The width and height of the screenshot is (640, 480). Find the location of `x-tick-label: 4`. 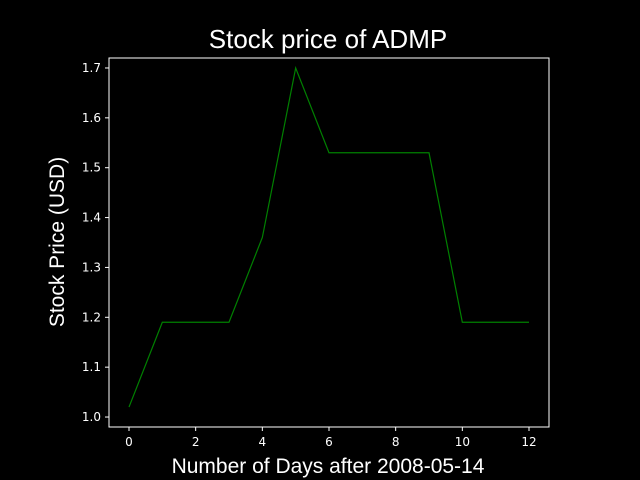

x-tick-label: 4 is located at coordinates (263, 442).